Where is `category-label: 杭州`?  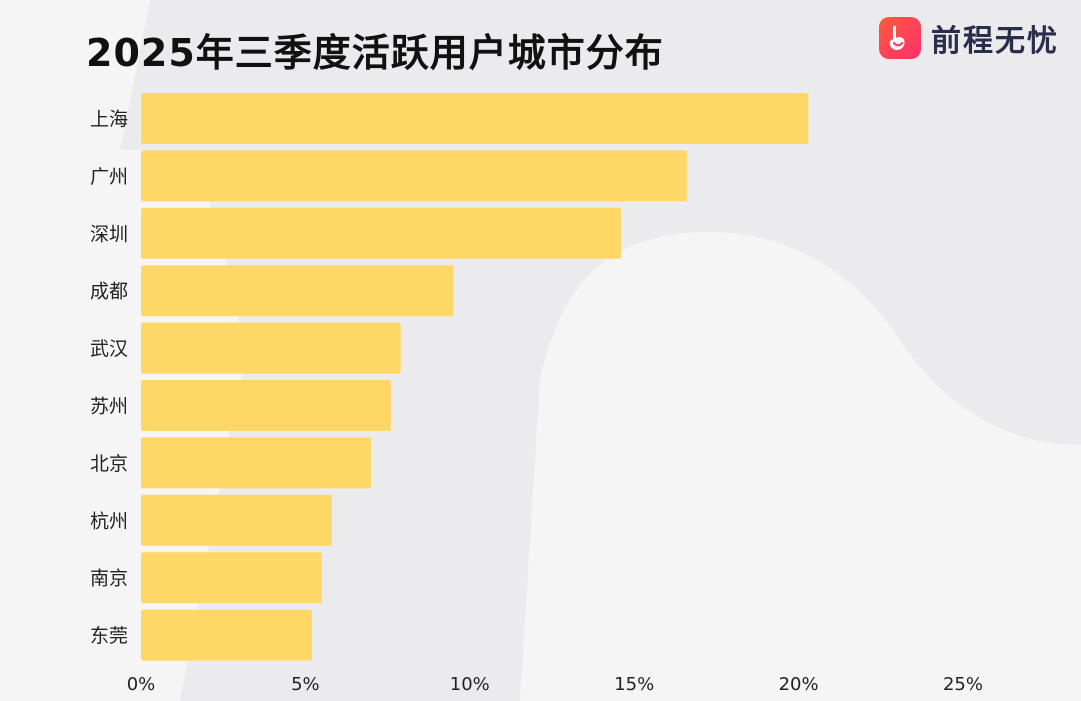
category-label: 杭州 is located at coordinates (109, 521).